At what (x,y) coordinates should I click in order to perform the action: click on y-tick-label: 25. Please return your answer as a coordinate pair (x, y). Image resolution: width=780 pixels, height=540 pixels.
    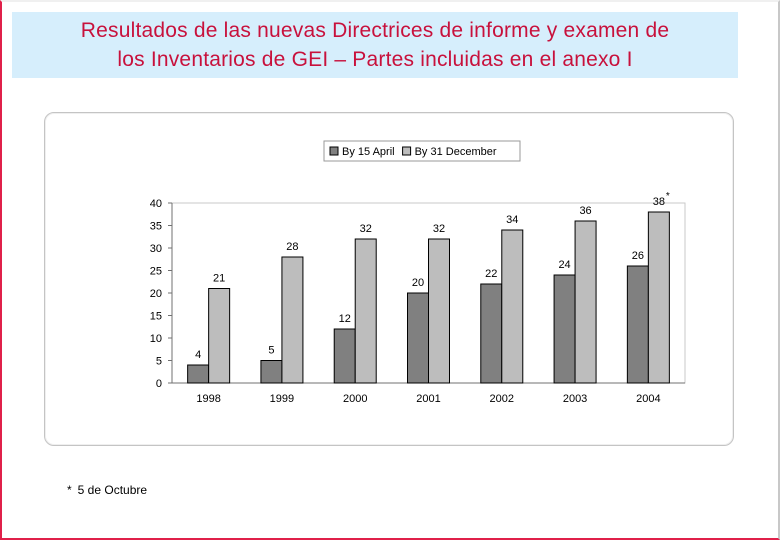
    Looking at the image, I should click on (156, 272).